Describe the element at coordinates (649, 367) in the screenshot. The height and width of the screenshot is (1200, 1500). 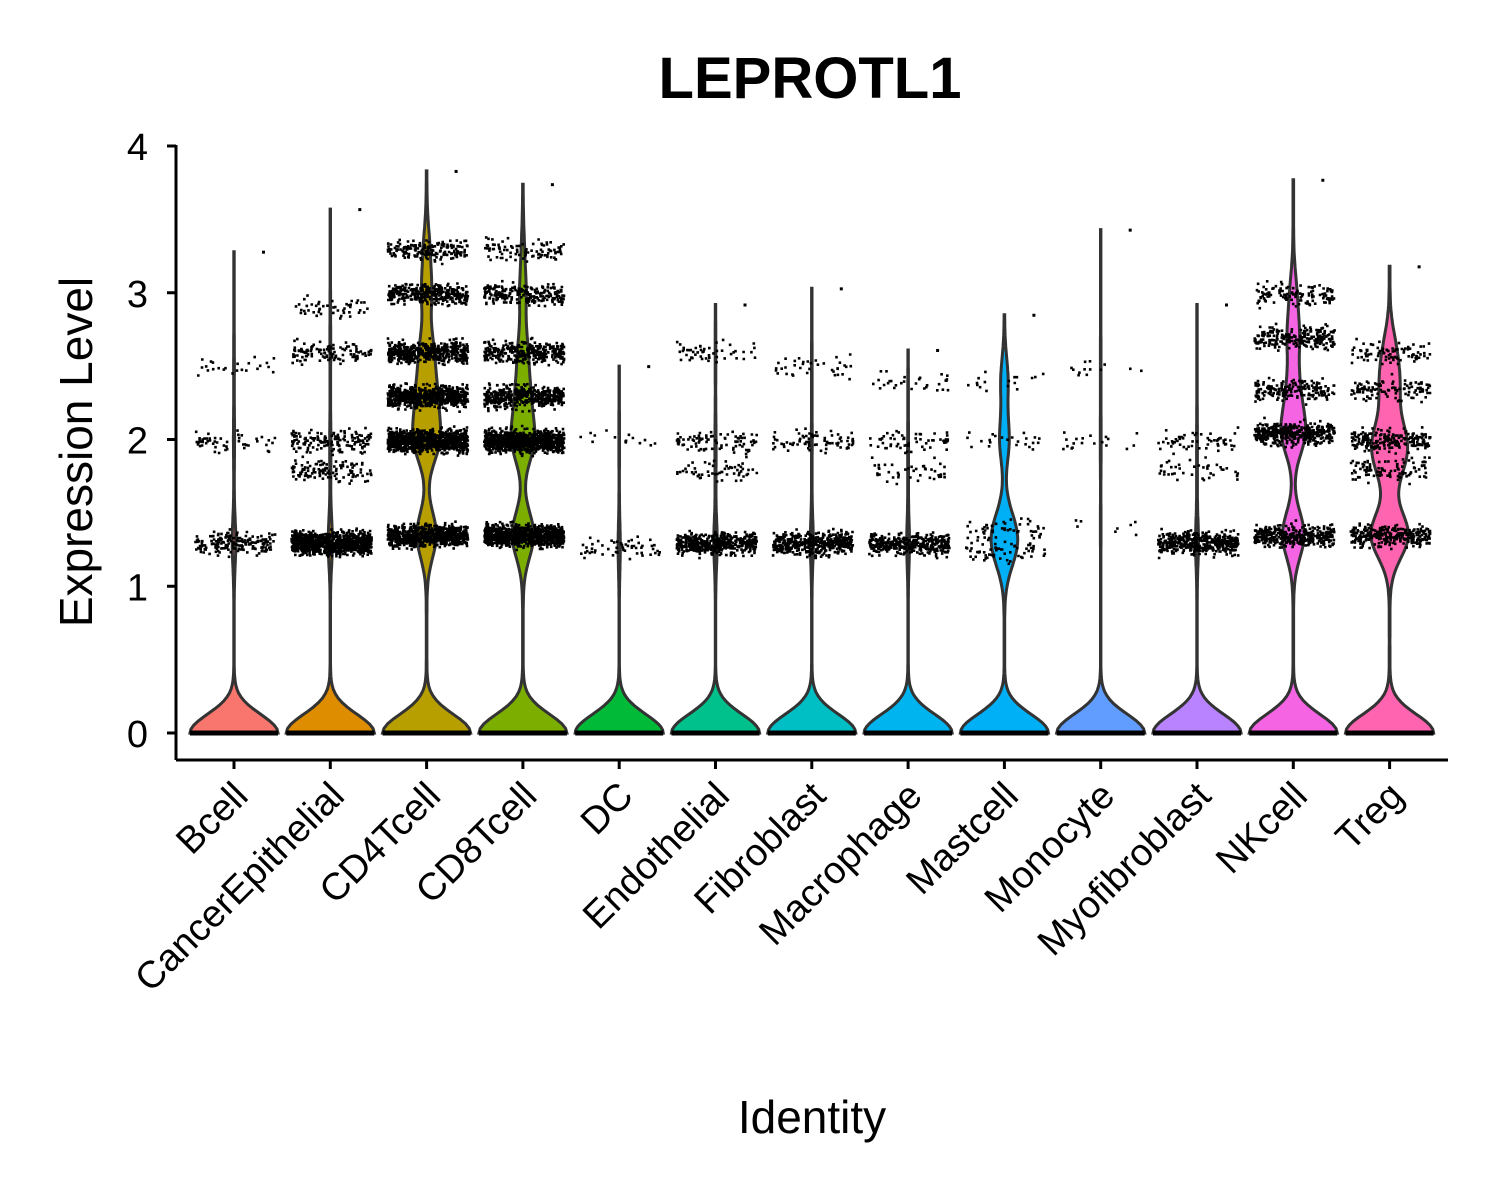
I see `max-point-DC` at that location.